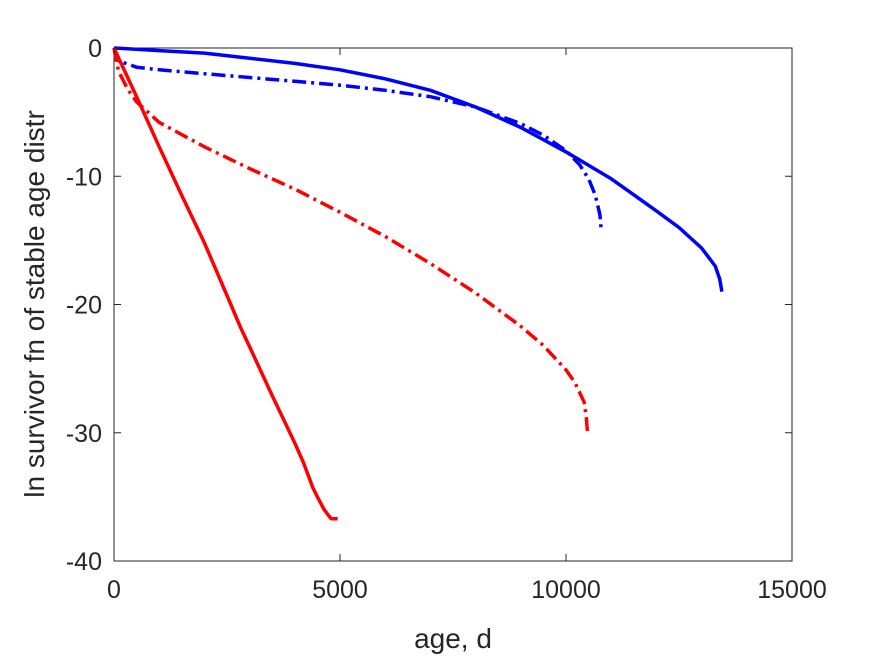 The image size is (875, 656). Describe the element at coordinates (792, 590) in the screenshot. I see `x-tick-label: 15000` at that location.